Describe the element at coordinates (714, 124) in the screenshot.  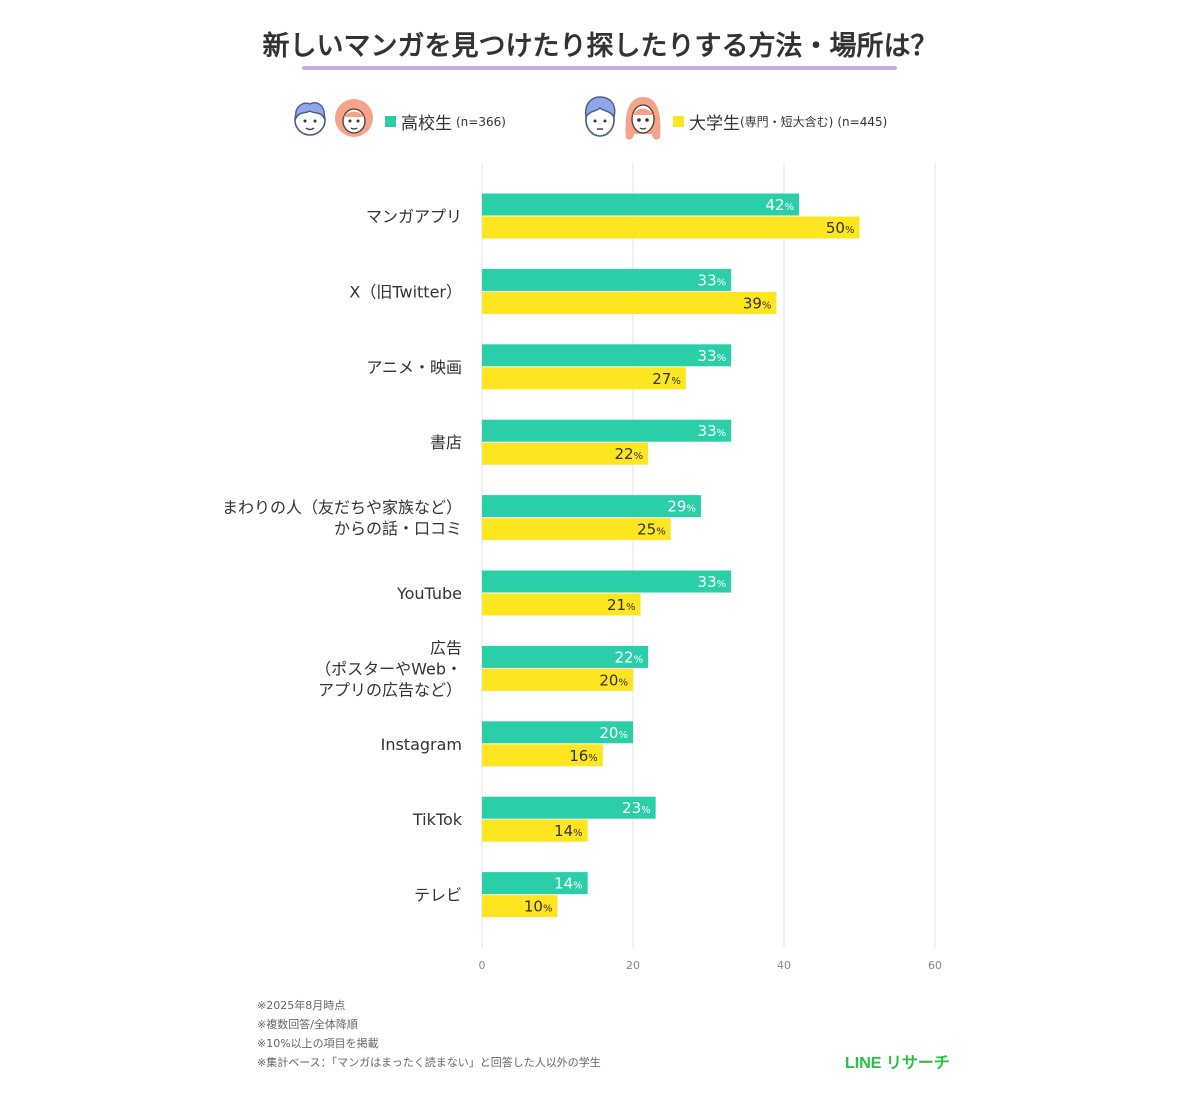
I see `legend-label-university: 大学生` at that location.